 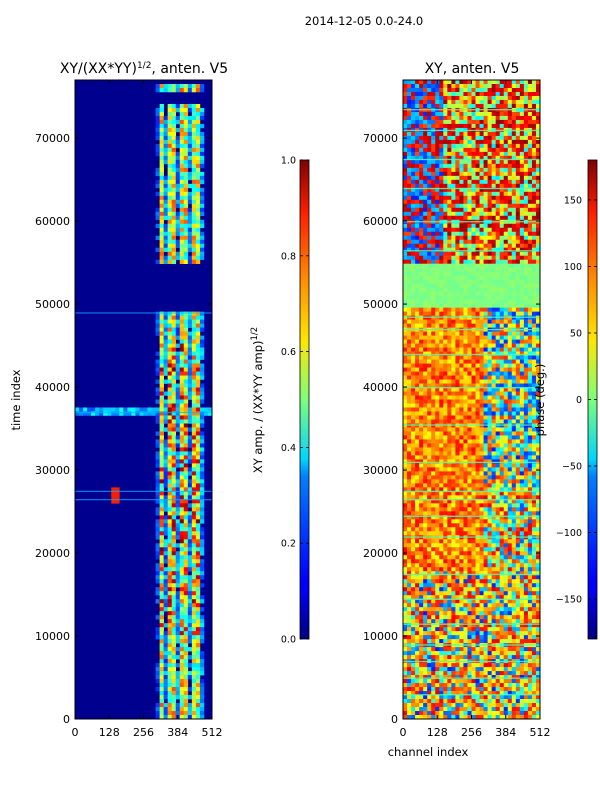 I want to click on colorbar-tick-label: 0.0, so click(x=288, y=640).